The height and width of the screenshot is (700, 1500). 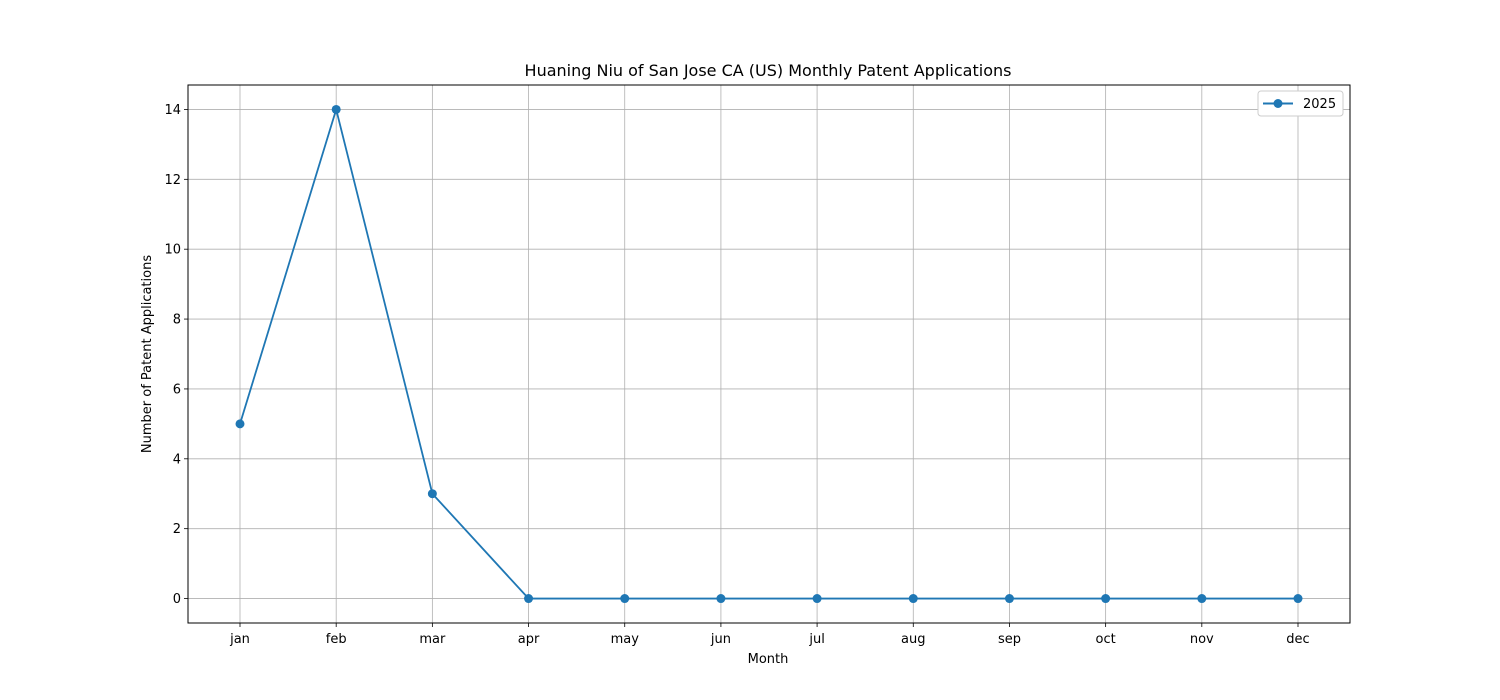 I want to click on x-tick-label: nov, so click(x=1202, y=639).